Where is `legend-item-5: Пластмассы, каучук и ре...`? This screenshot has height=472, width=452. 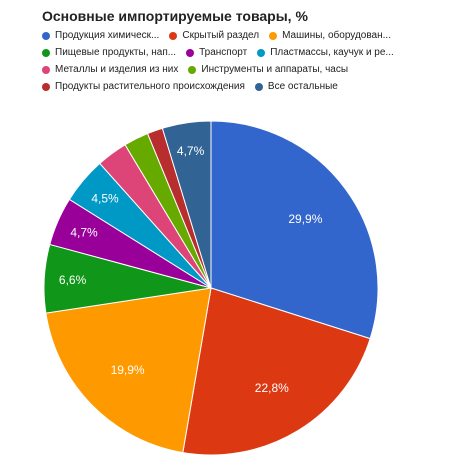 legend-item-5: Пластмассы, каучук и ре... is located at coordinates (325, 52).